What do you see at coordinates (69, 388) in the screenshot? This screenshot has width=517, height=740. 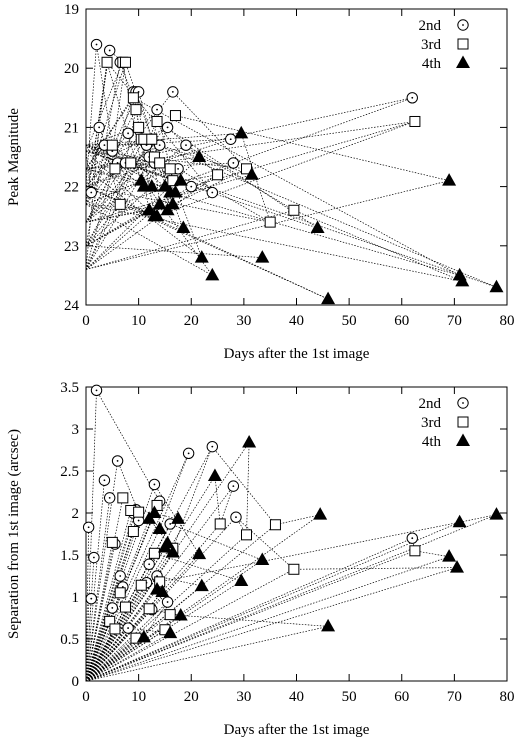 I see `y-tick-label: 3.5` at bounding box center [69, 388].